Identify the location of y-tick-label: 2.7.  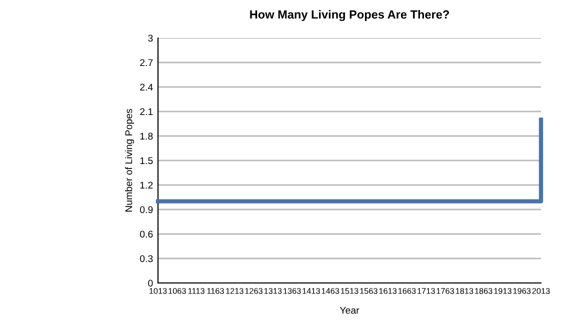
(146, 62).